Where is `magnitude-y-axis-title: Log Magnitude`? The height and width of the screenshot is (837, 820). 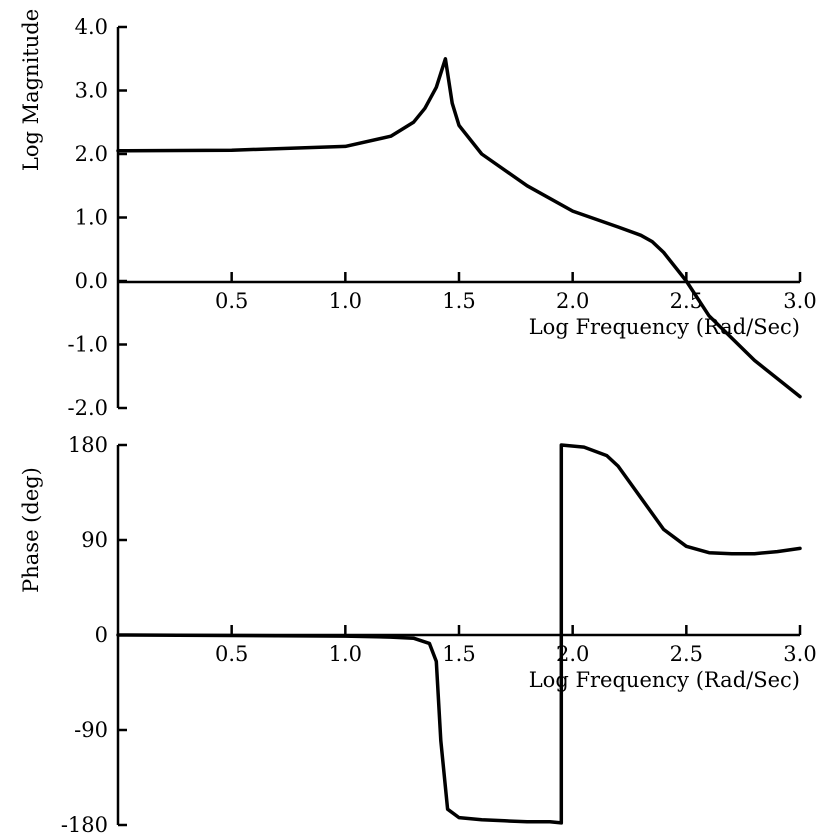 magnitude-y-axis-title: Log Magnitude is located at coordinates (31, 90).